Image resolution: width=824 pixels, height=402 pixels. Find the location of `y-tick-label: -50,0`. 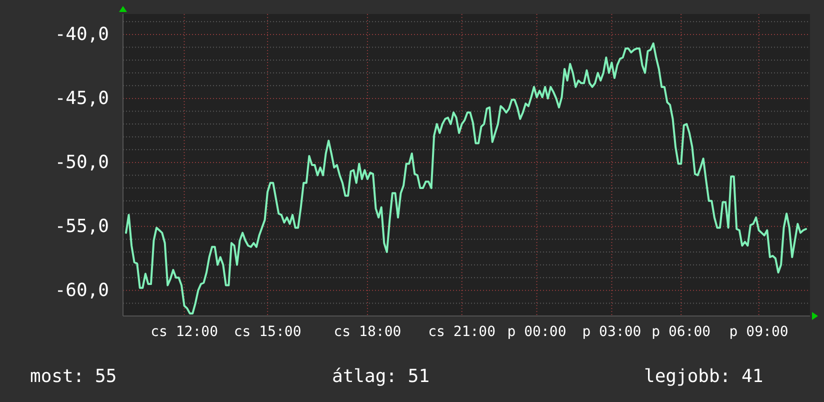

y-tick-label: -50,0 is located at coordinates (81, 162).